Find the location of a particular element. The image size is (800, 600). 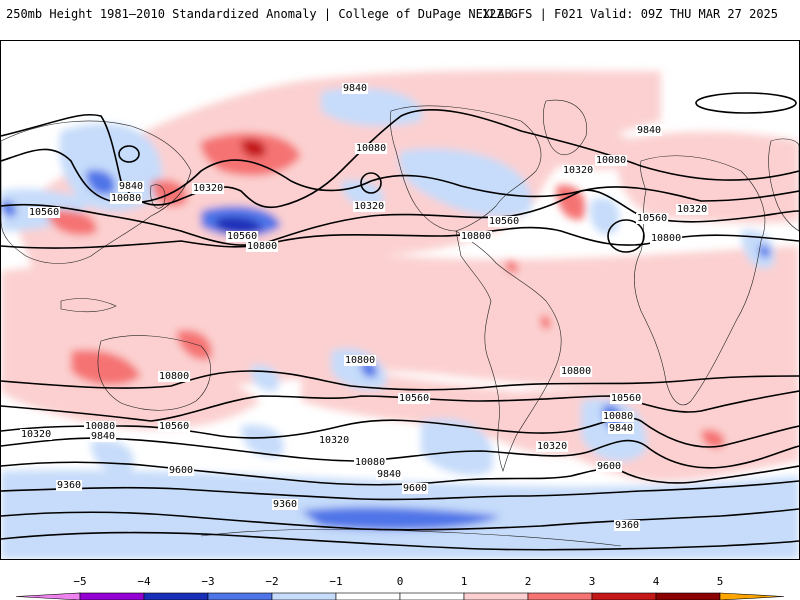

colorbar-tick-label: −5 is located at coordinates (79, 581).